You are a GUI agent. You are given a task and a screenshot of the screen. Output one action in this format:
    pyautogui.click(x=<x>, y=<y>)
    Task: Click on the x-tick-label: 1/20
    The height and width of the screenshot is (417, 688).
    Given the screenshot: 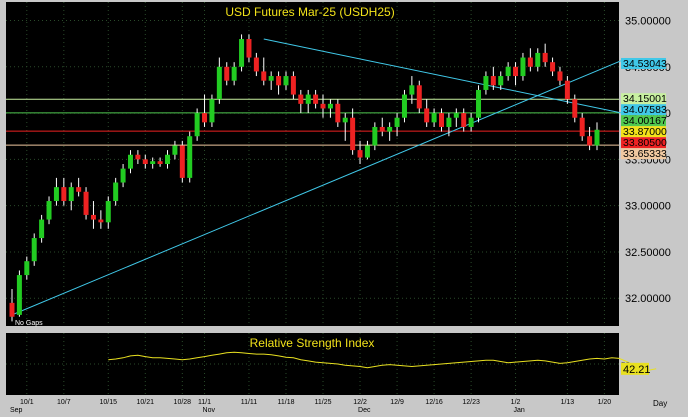 What is the action you would take?
    pyautogui.click(x=605, y=402)
    